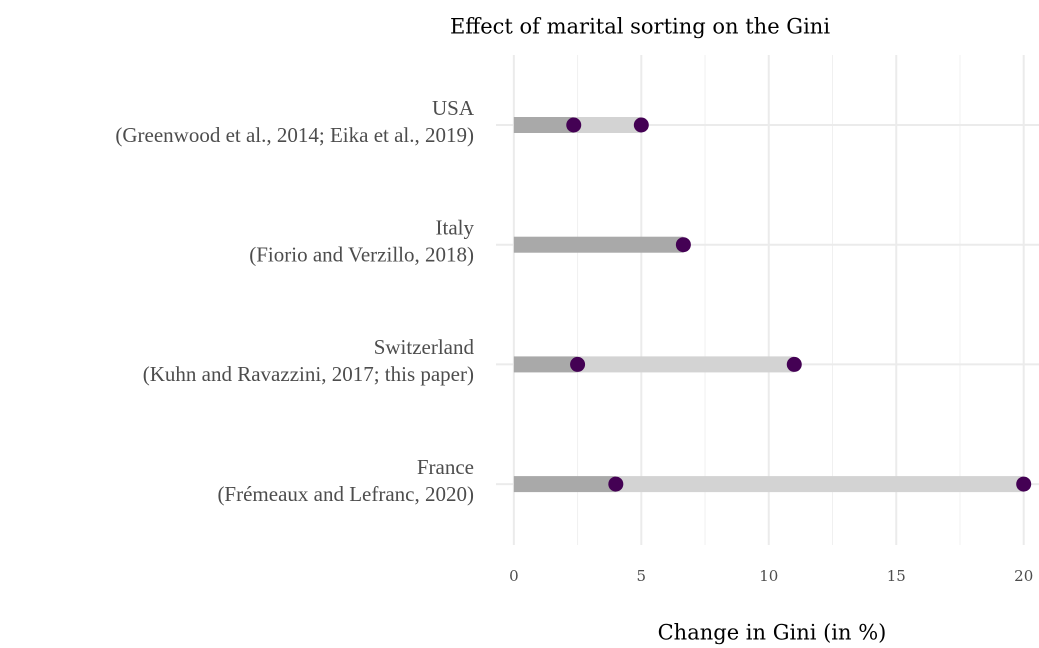 The height and width of the screenshot is (648, 1039). What do you see at coordinates (1023, 576) in the screenshot?
I see `x-tick-label: 20` at bounding box center [1023, 576].